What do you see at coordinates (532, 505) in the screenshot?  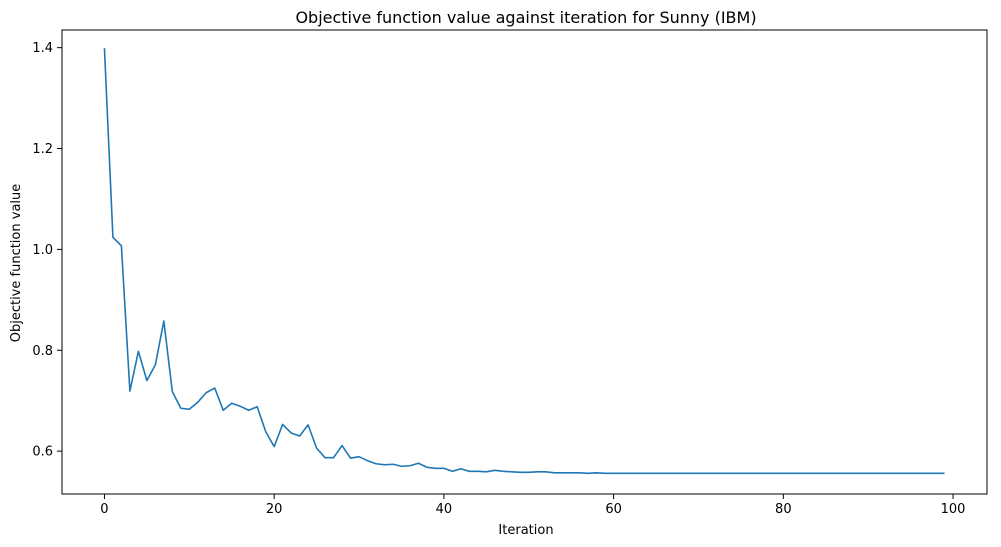 I see `x-axis: 0 20 40 60 80 100` at bounding box center [532, 505].